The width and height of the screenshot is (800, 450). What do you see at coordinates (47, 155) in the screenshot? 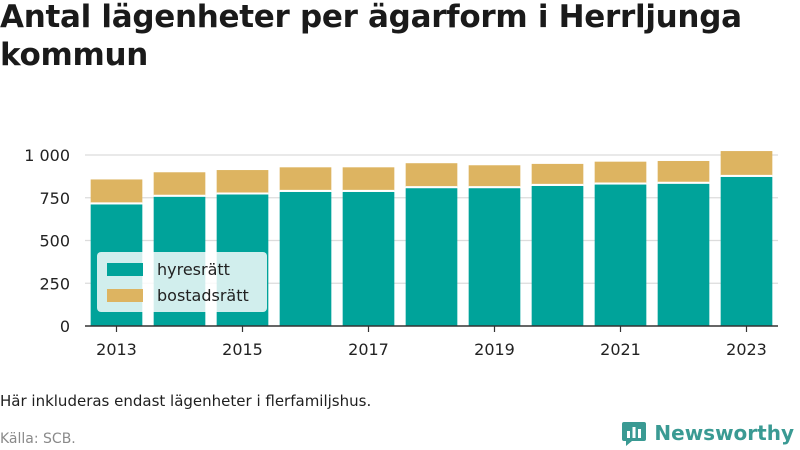
I see `y-tick-label: 1 000` at bounding box center [47, 155].